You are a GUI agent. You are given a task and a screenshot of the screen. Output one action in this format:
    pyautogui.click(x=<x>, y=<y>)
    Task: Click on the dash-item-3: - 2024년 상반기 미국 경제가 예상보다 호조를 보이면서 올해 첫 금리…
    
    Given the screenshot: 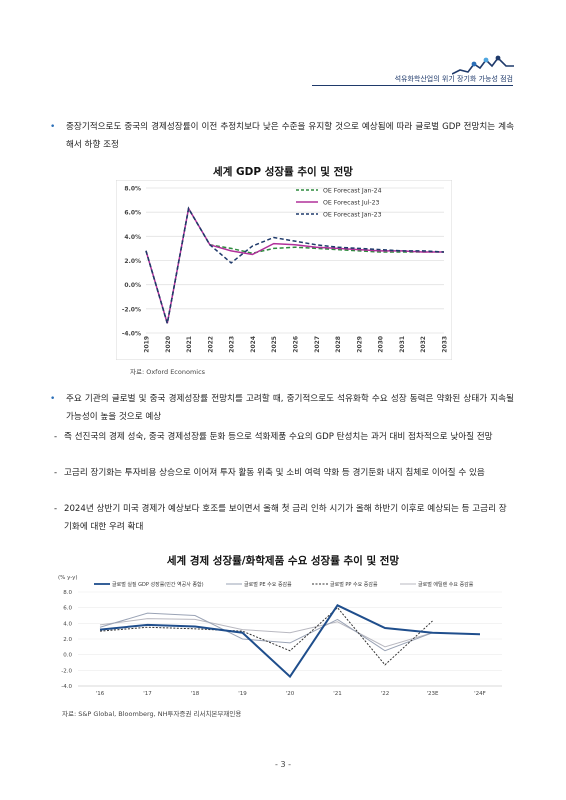 What is the action you would take?
    pyautogui.click(x=284, y=518)
    